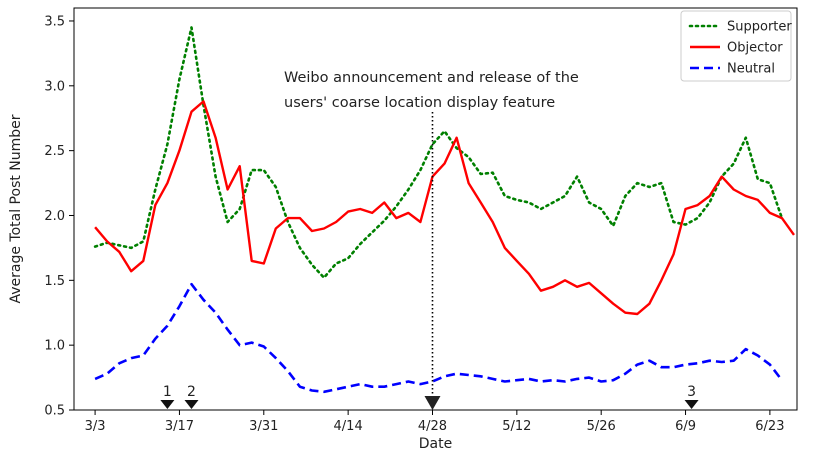 The width and height of the screenshot is (817, 456). I want to click on annotation-text-line-2: users' coarse location display feature, so click(419, 103).